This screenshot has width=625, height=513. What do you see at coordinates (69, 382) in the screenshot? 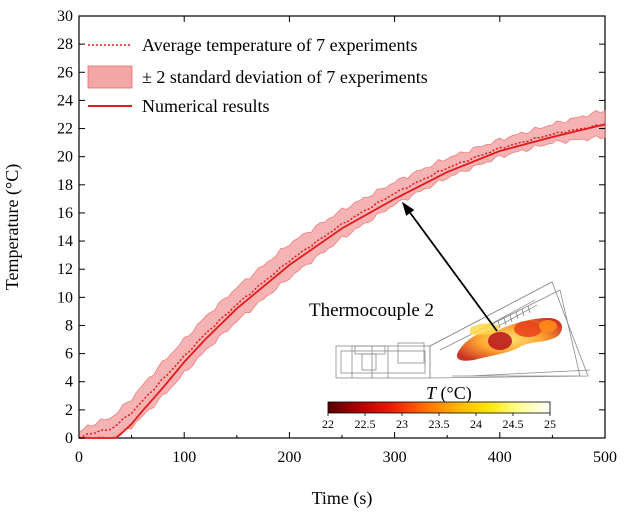
I see `y-tick-label: 4` at bounding box center [69, 382].